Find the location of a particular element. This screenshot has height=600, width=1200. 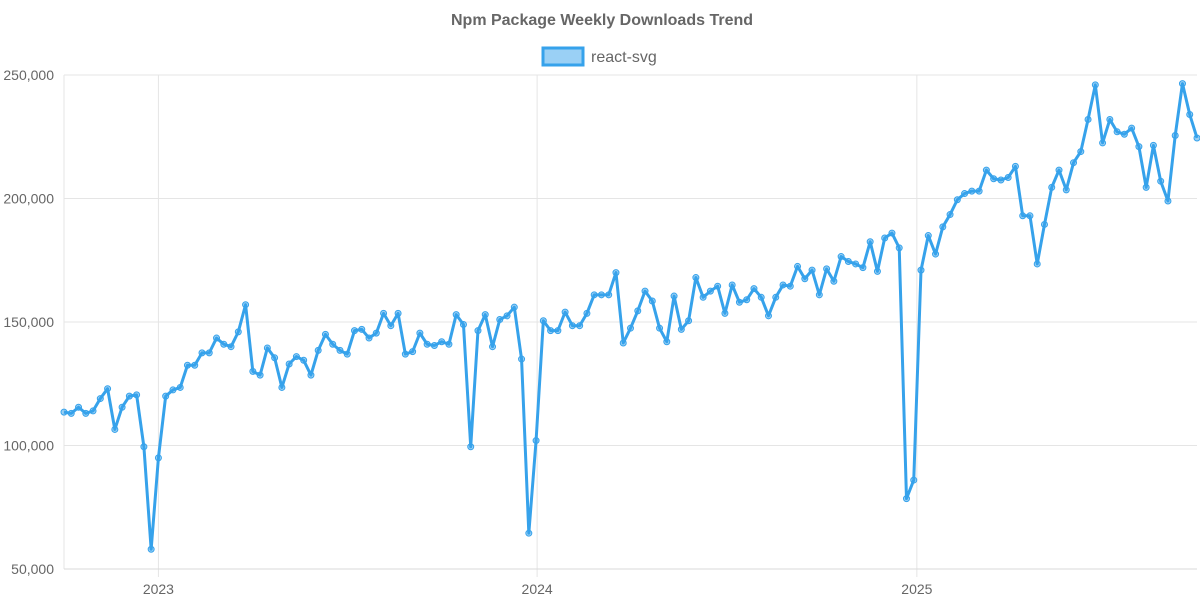

legend: react-svg is located at coordinates (599, 56).